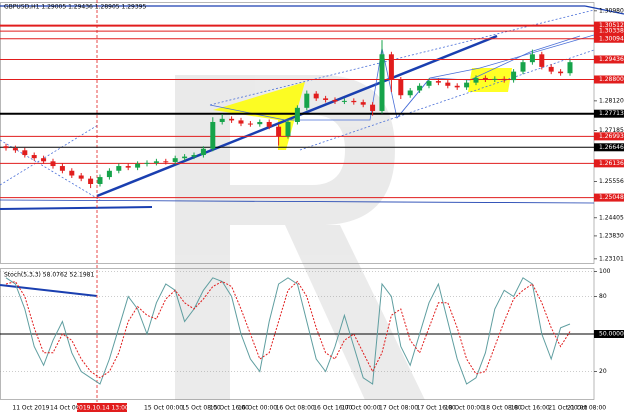 The height and width of the screenshot is (416, 624). Describe the element at coordinates (603, 371) in the screenshot. I see `y-tick-label: 20` at that location.